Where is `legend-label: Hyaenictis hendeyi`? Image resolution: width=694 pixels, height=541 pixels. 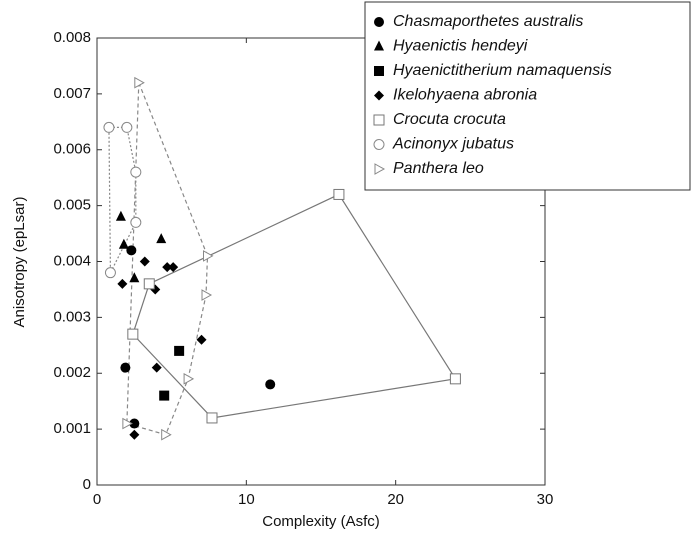 legend-label: Hyaenictis hendeyi is located at coordinates (460, 46).